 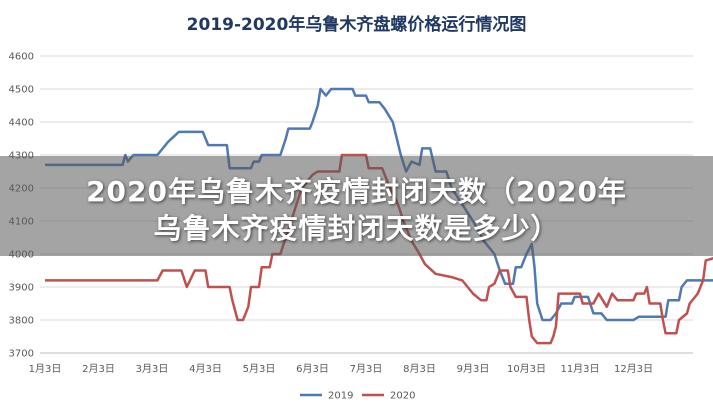 What do you see at coordinates (419, 369) in the screenshot?
I see `x-tick-label-7: 8月3日` at bounding box center [419, 369].